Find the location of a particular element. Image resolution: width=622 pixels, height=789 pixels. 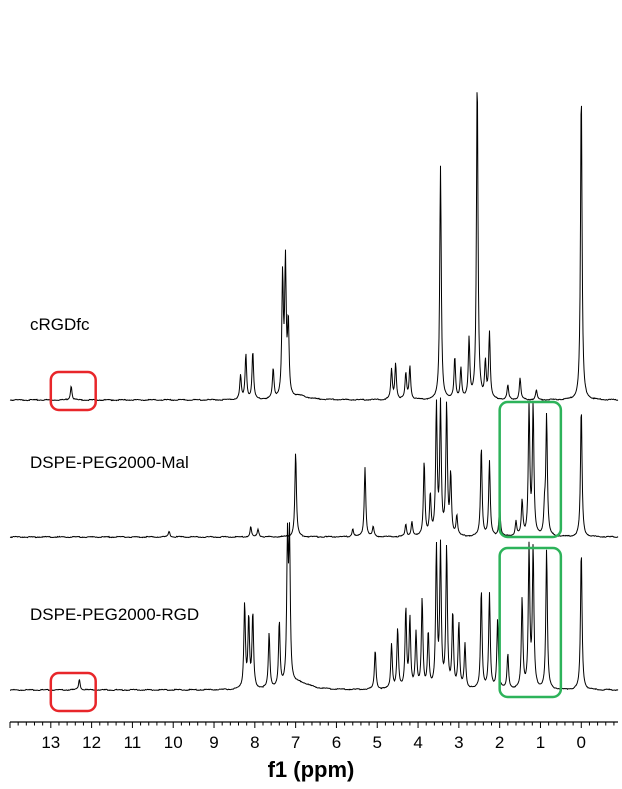

x-tick-label: 5 is located at coordinates (377, 742).